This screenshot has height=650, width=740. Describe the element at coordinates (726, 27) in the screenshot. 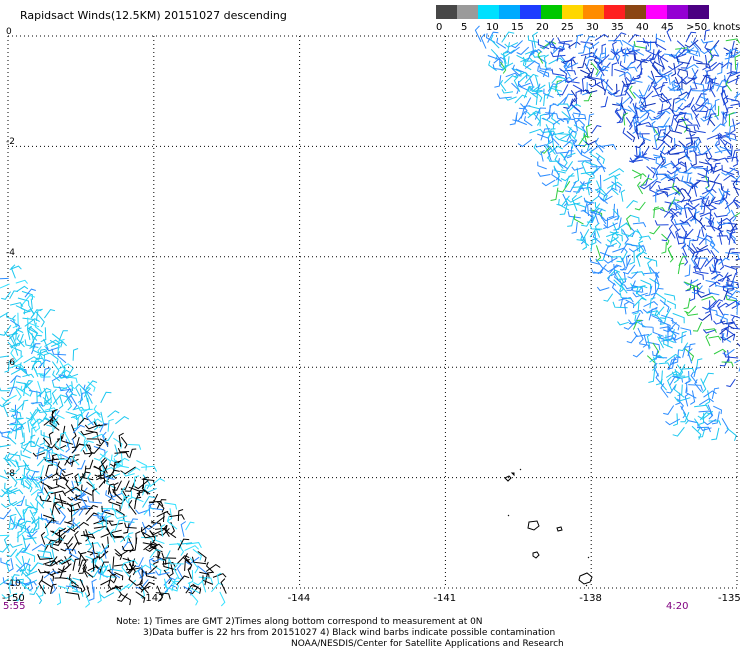

I see `colorbar-unit-label: knots` at that location.